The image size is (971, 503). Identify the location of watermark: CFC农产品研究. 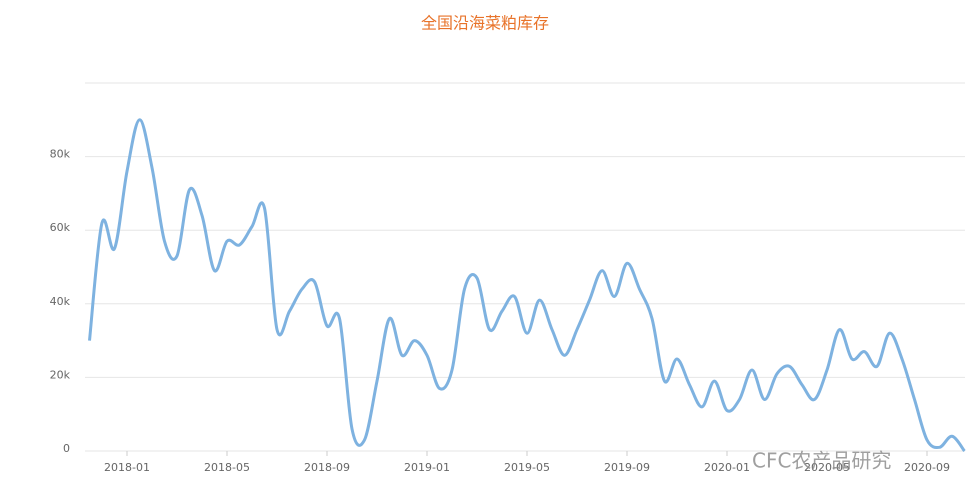
(821, 461).